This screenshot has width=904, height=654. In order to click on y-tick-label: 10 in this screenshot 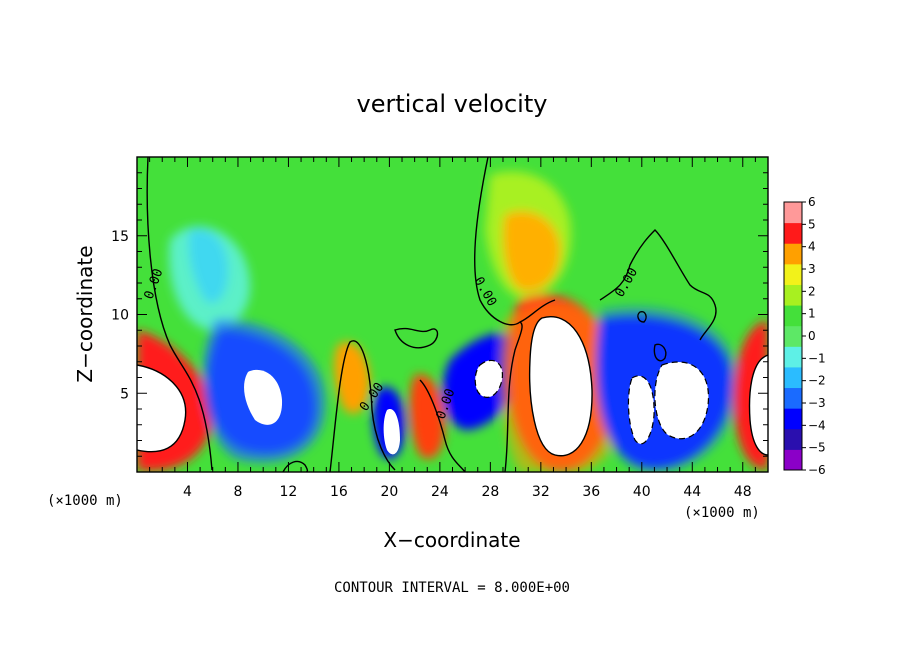, I will do `click(120, 316)`.